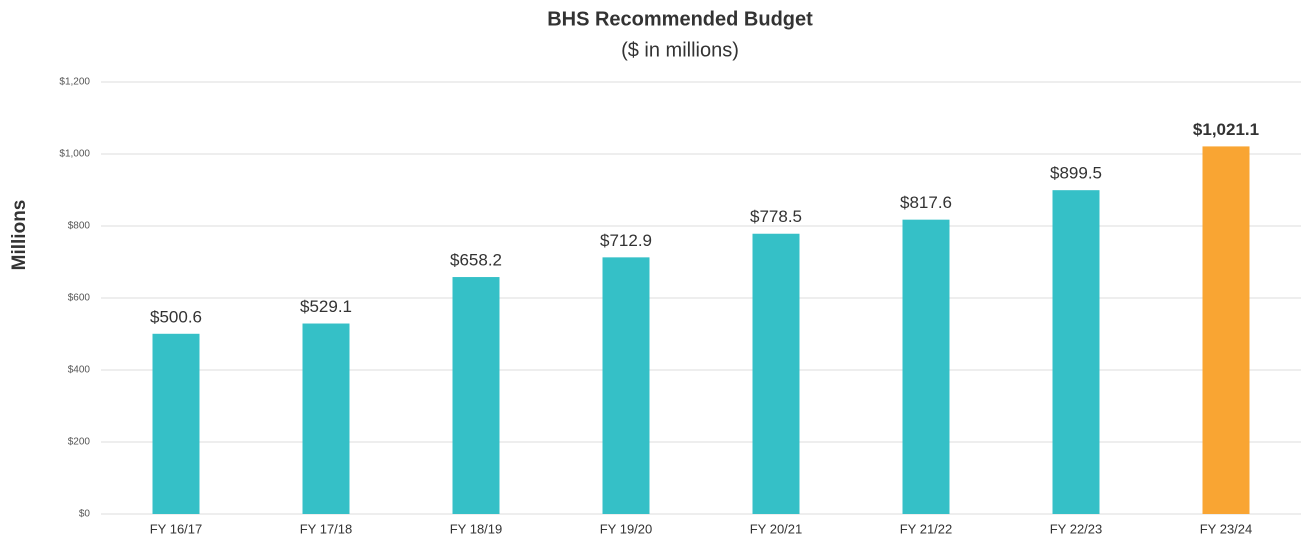 The height and width of the screenshot is (540, 1301). What do you see at coordinates (79, 442) in the screenshot?
I see `y-tick-label: $200` at bounding box center [79, 442].